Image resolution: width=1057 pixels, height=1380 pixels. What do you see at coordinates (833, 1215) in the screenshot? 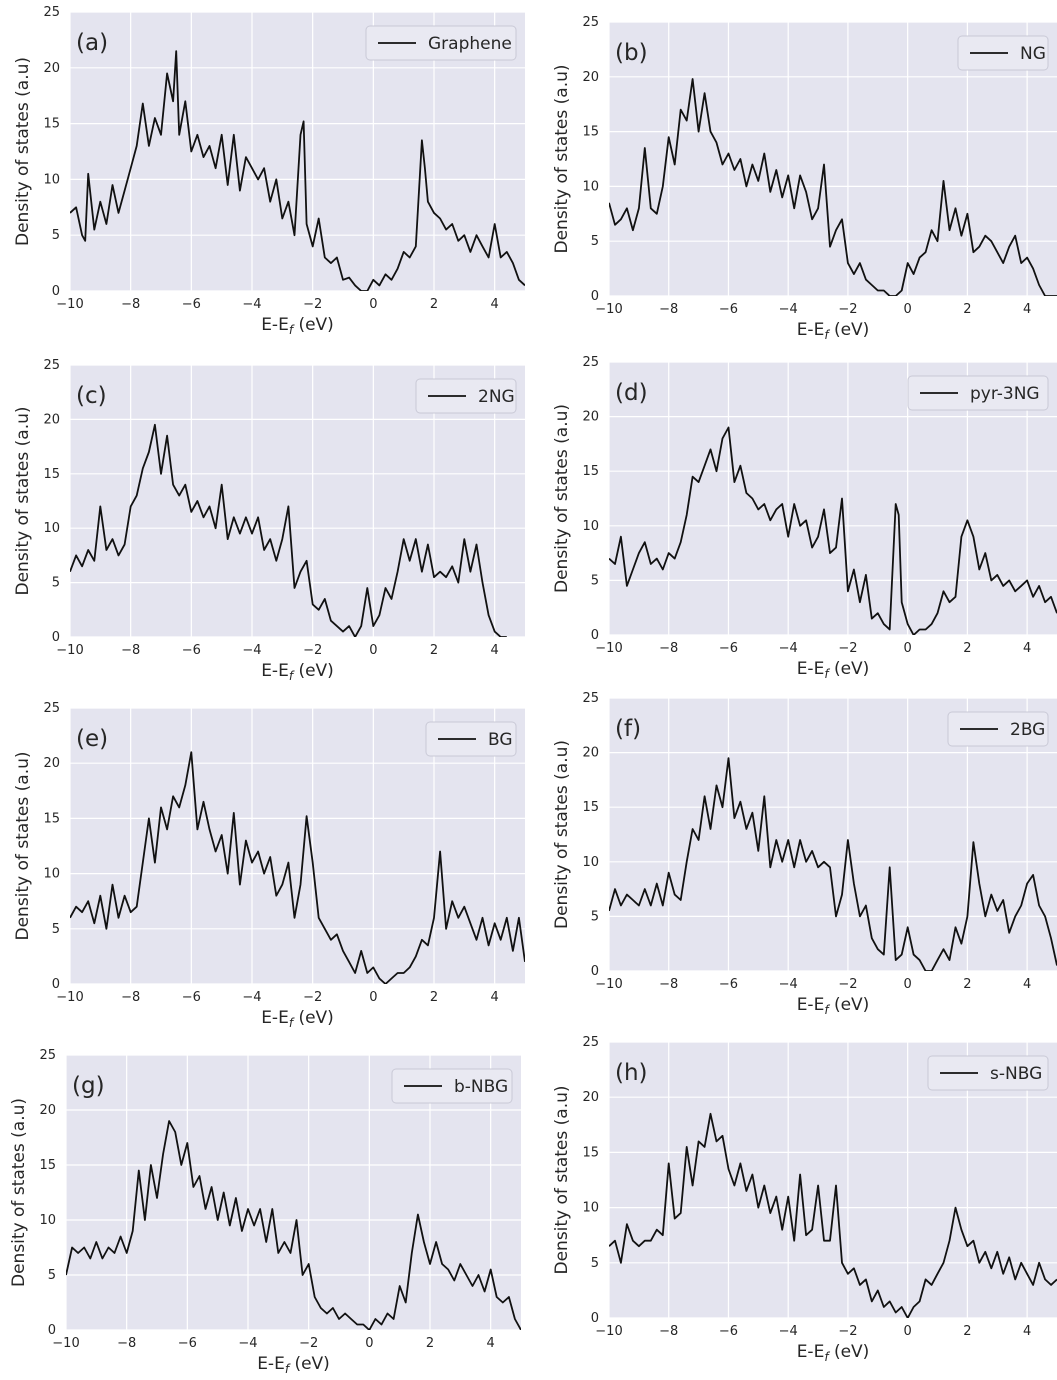
I see `series-line-s-NBG` at bounding box center [833, 1215].